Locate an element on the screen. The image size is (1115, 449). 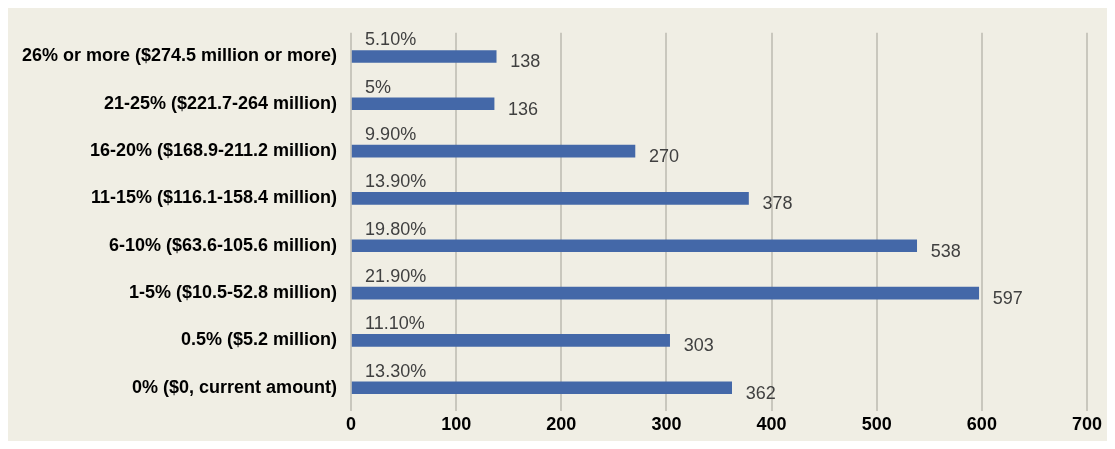
annotation: 21.90% is located at coordinates (396, 276).